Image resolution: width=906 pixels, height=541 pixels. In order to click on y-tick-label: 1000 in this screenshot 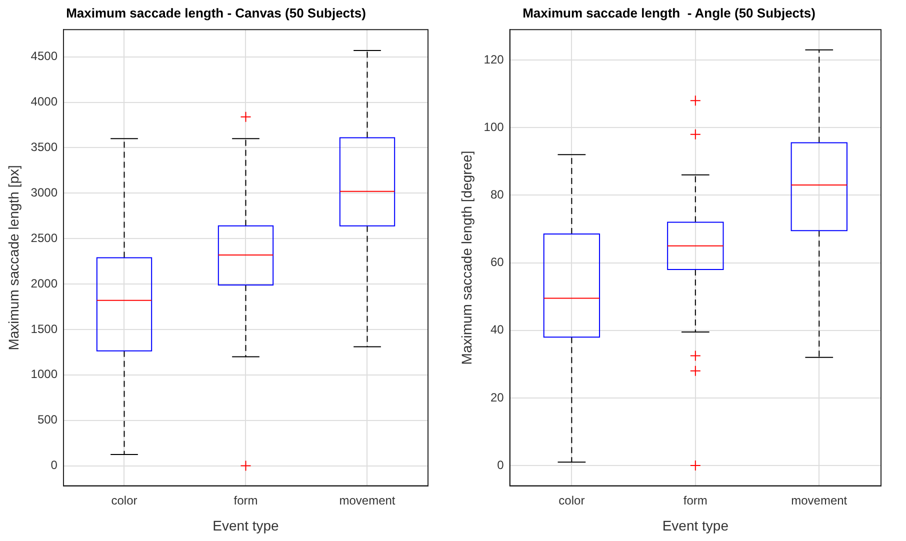, I will do `click(44, 374)`.